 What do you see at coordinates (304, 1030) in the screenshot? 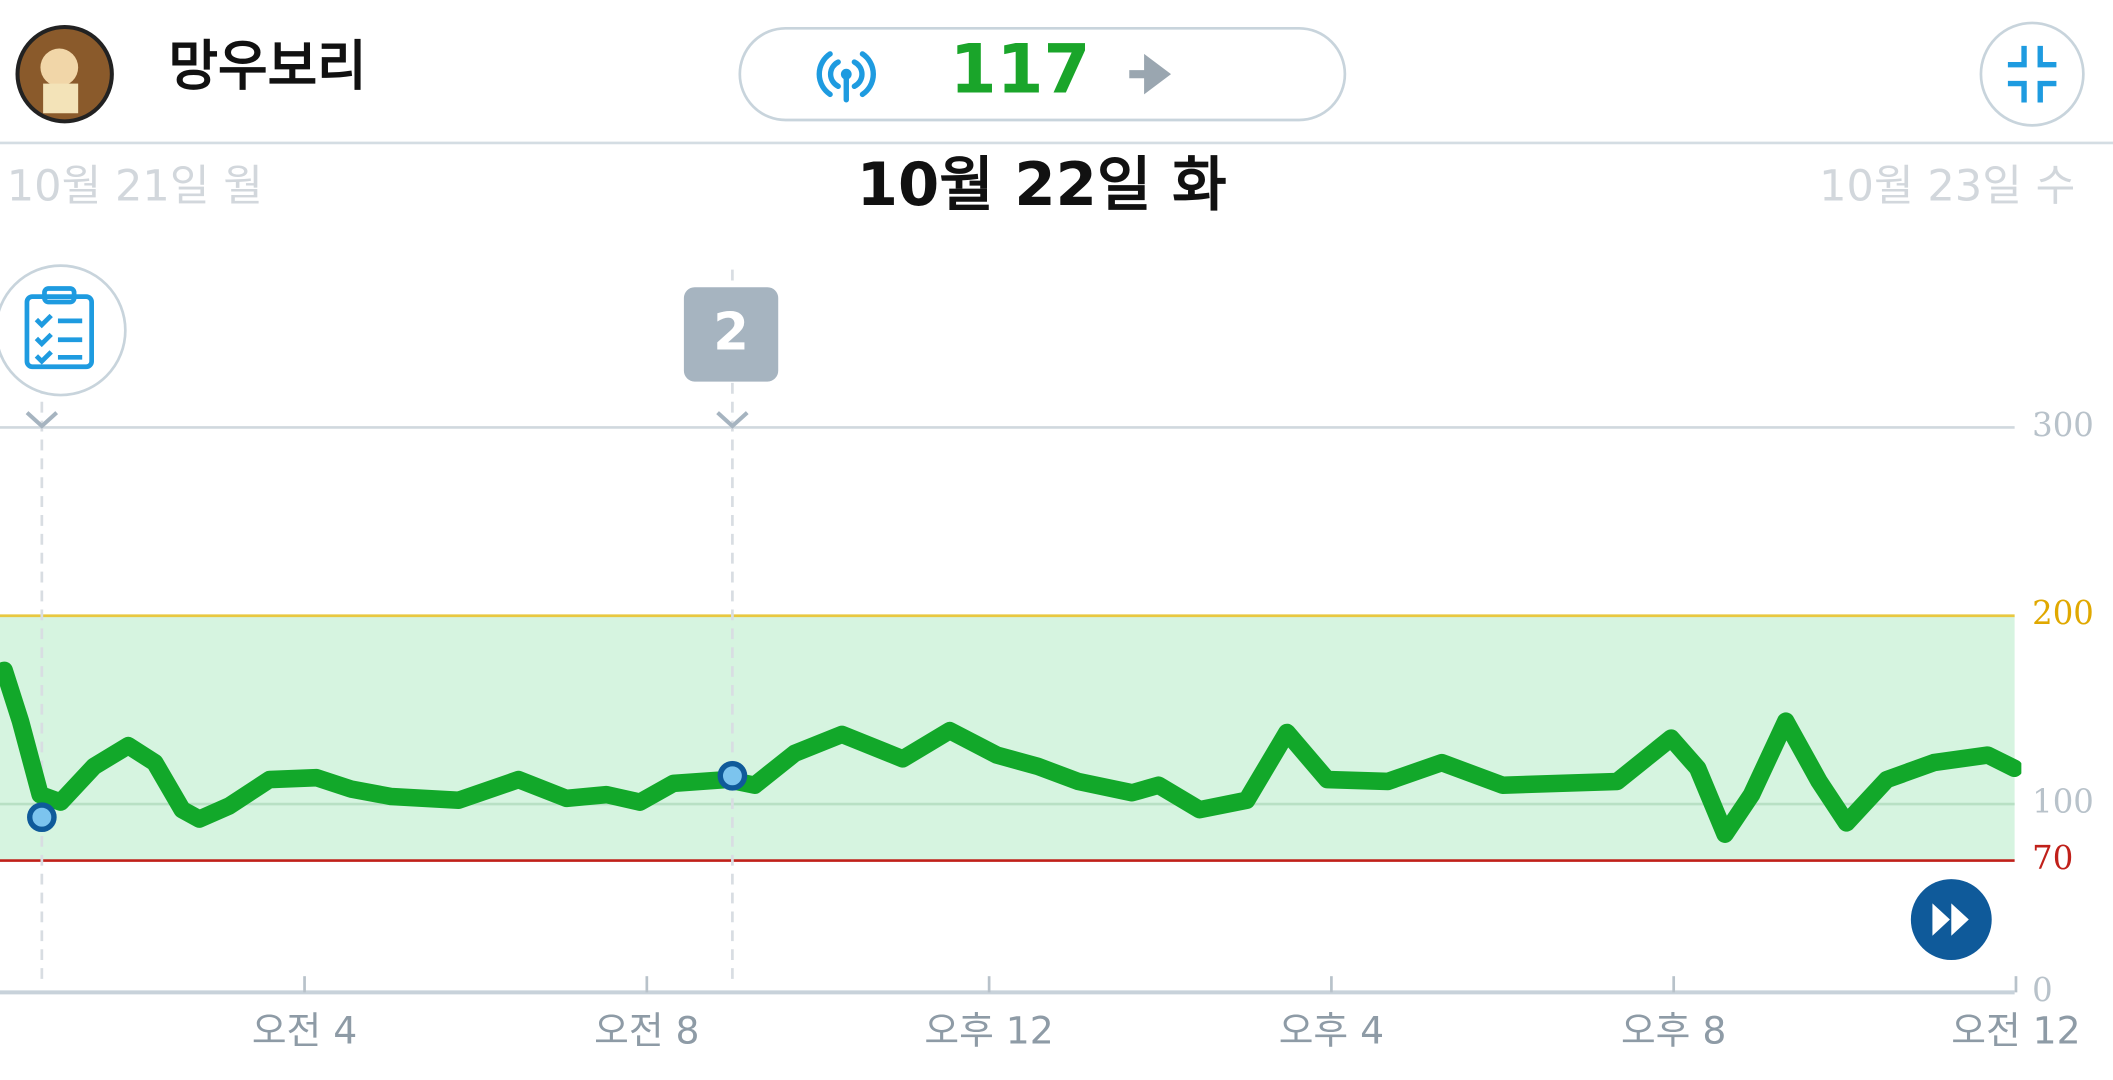
I see `x-tick-label: 오전 4` at bounding box center [304, 1030].